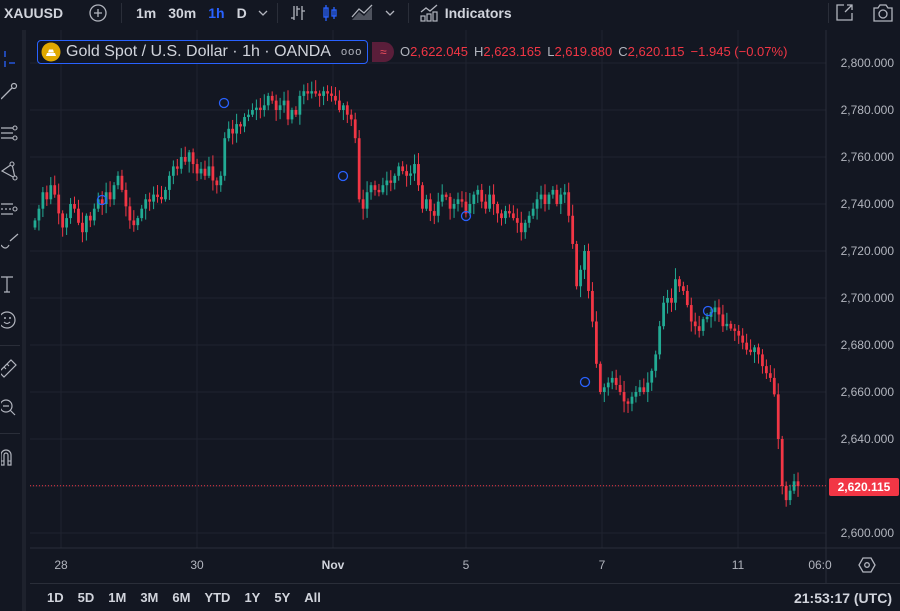  Describe the element at coordinates (282, 597) in the screenshot. I see `range-5y: 5Y` at that location.